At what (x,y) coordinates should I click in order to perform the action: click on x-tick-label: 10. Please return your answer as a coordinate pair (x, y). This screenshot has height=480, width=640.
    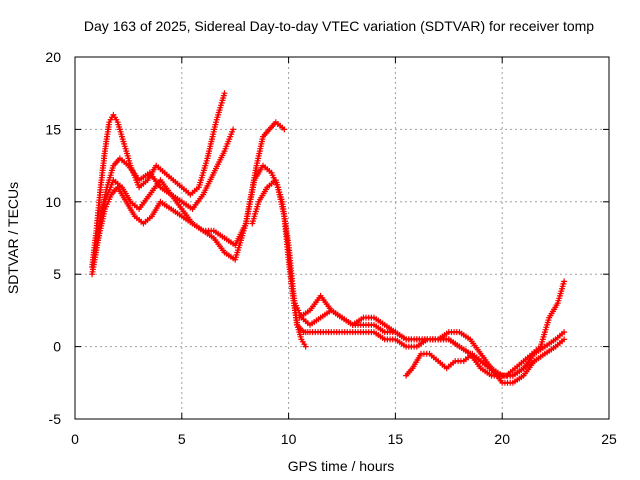
    Looking at the image, I should click on (289, 439).